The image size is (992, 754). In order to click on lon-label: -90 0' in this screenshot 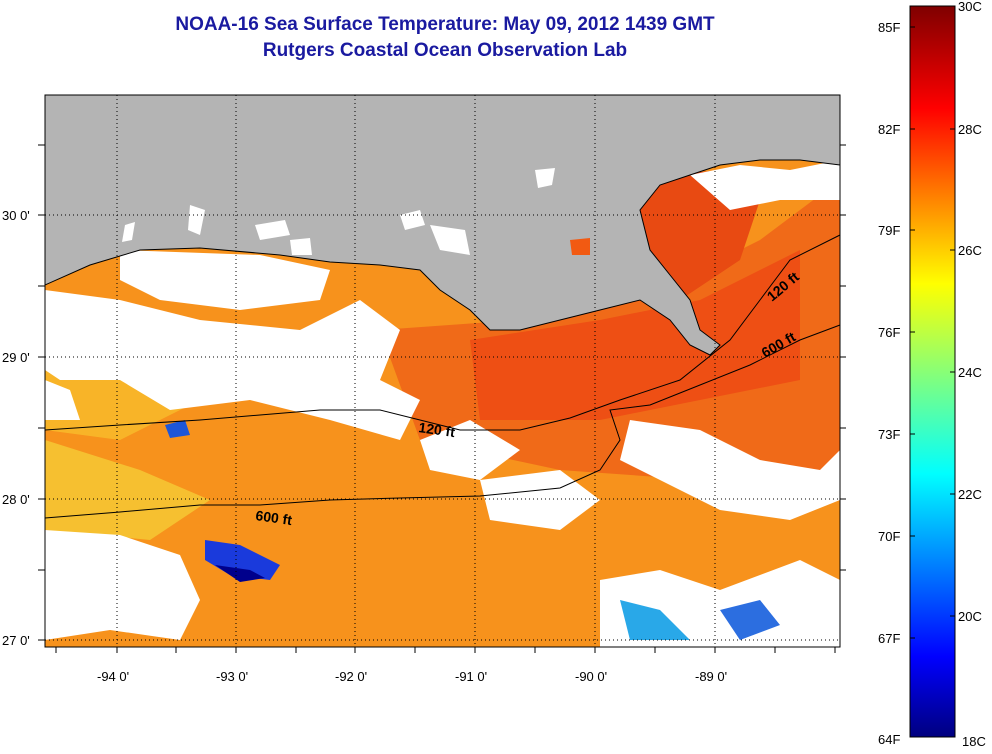, I will do `click(591, 676)`.